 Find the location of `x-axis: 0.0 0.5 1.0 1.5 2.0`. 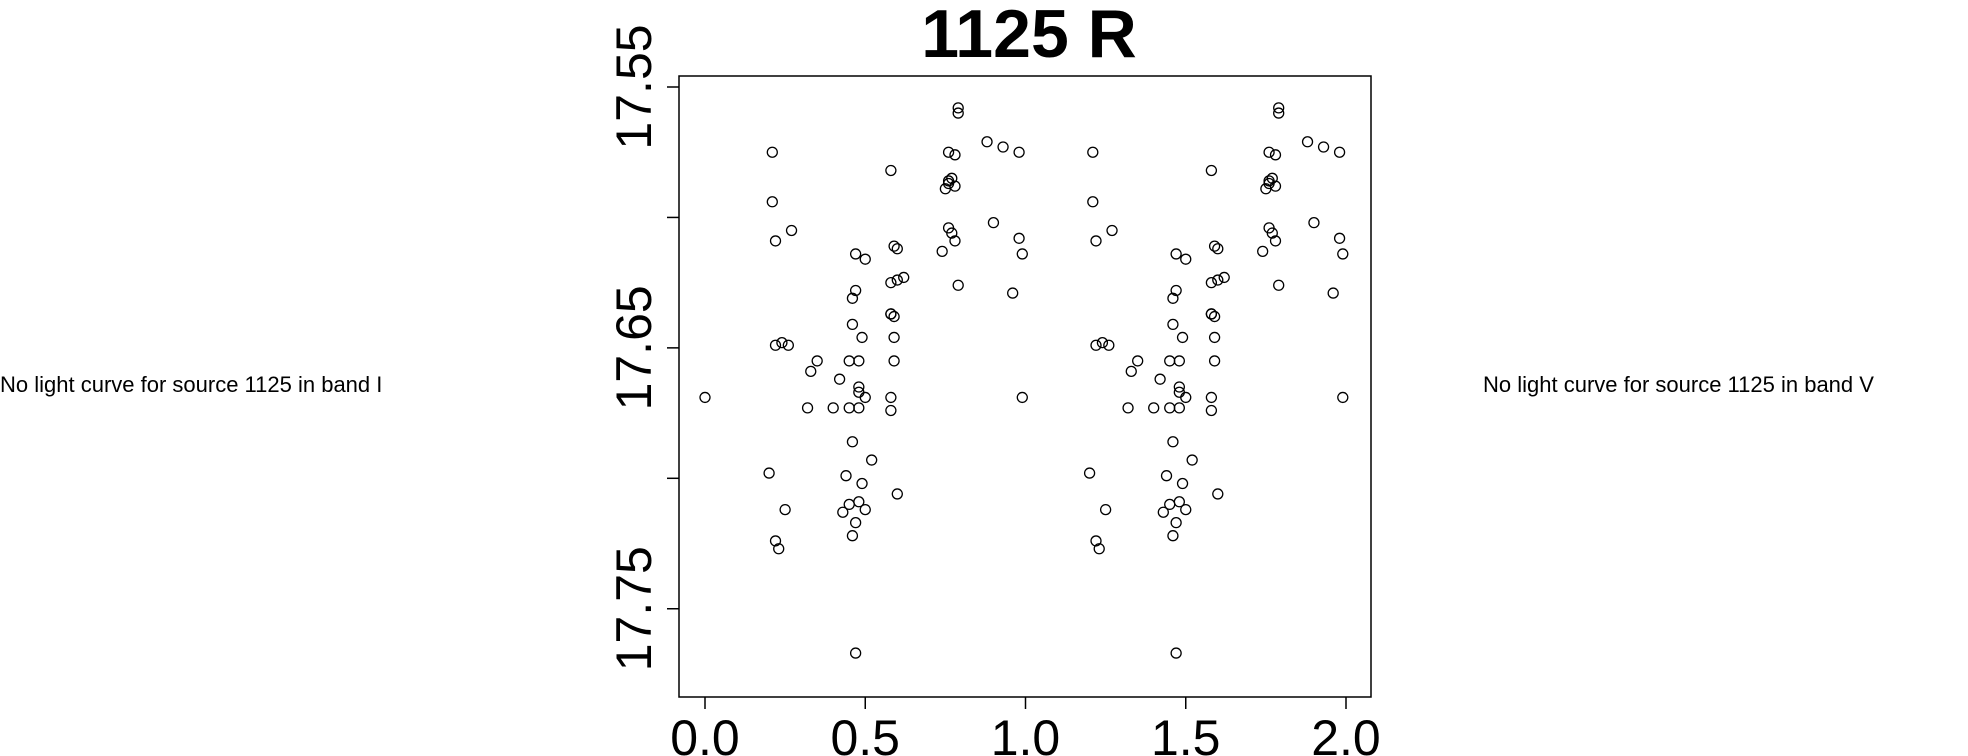

x-axis: 0.0 0.5 1.0 1.5 2.0 is located at coordinates (1025, 726).